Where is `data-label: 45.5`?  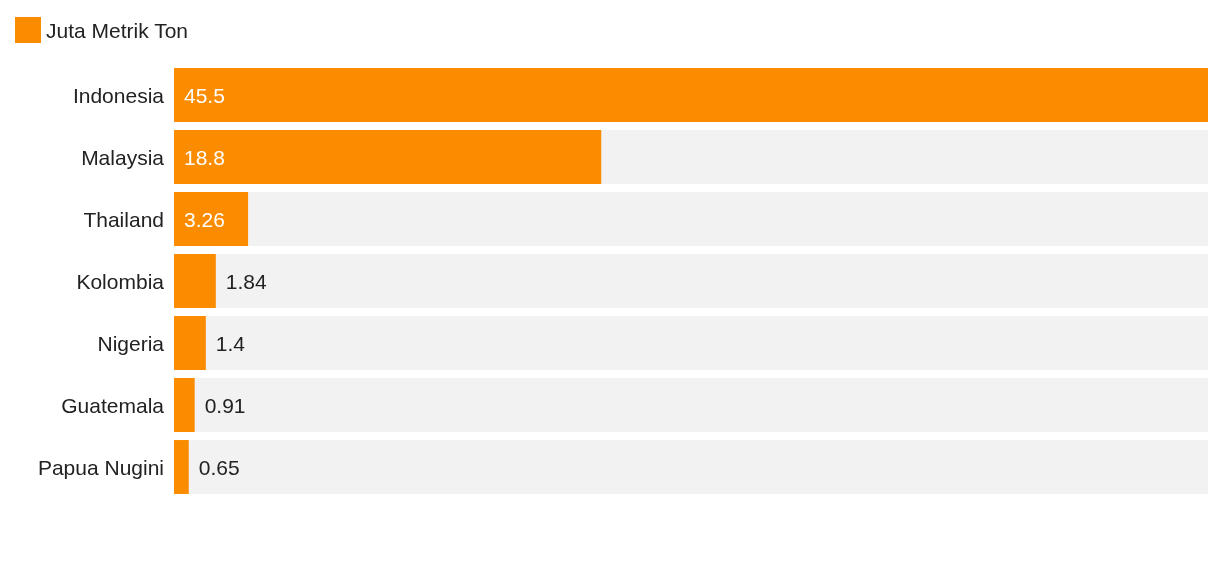
data-label: 45.5 is located at coordinates (204, 95).